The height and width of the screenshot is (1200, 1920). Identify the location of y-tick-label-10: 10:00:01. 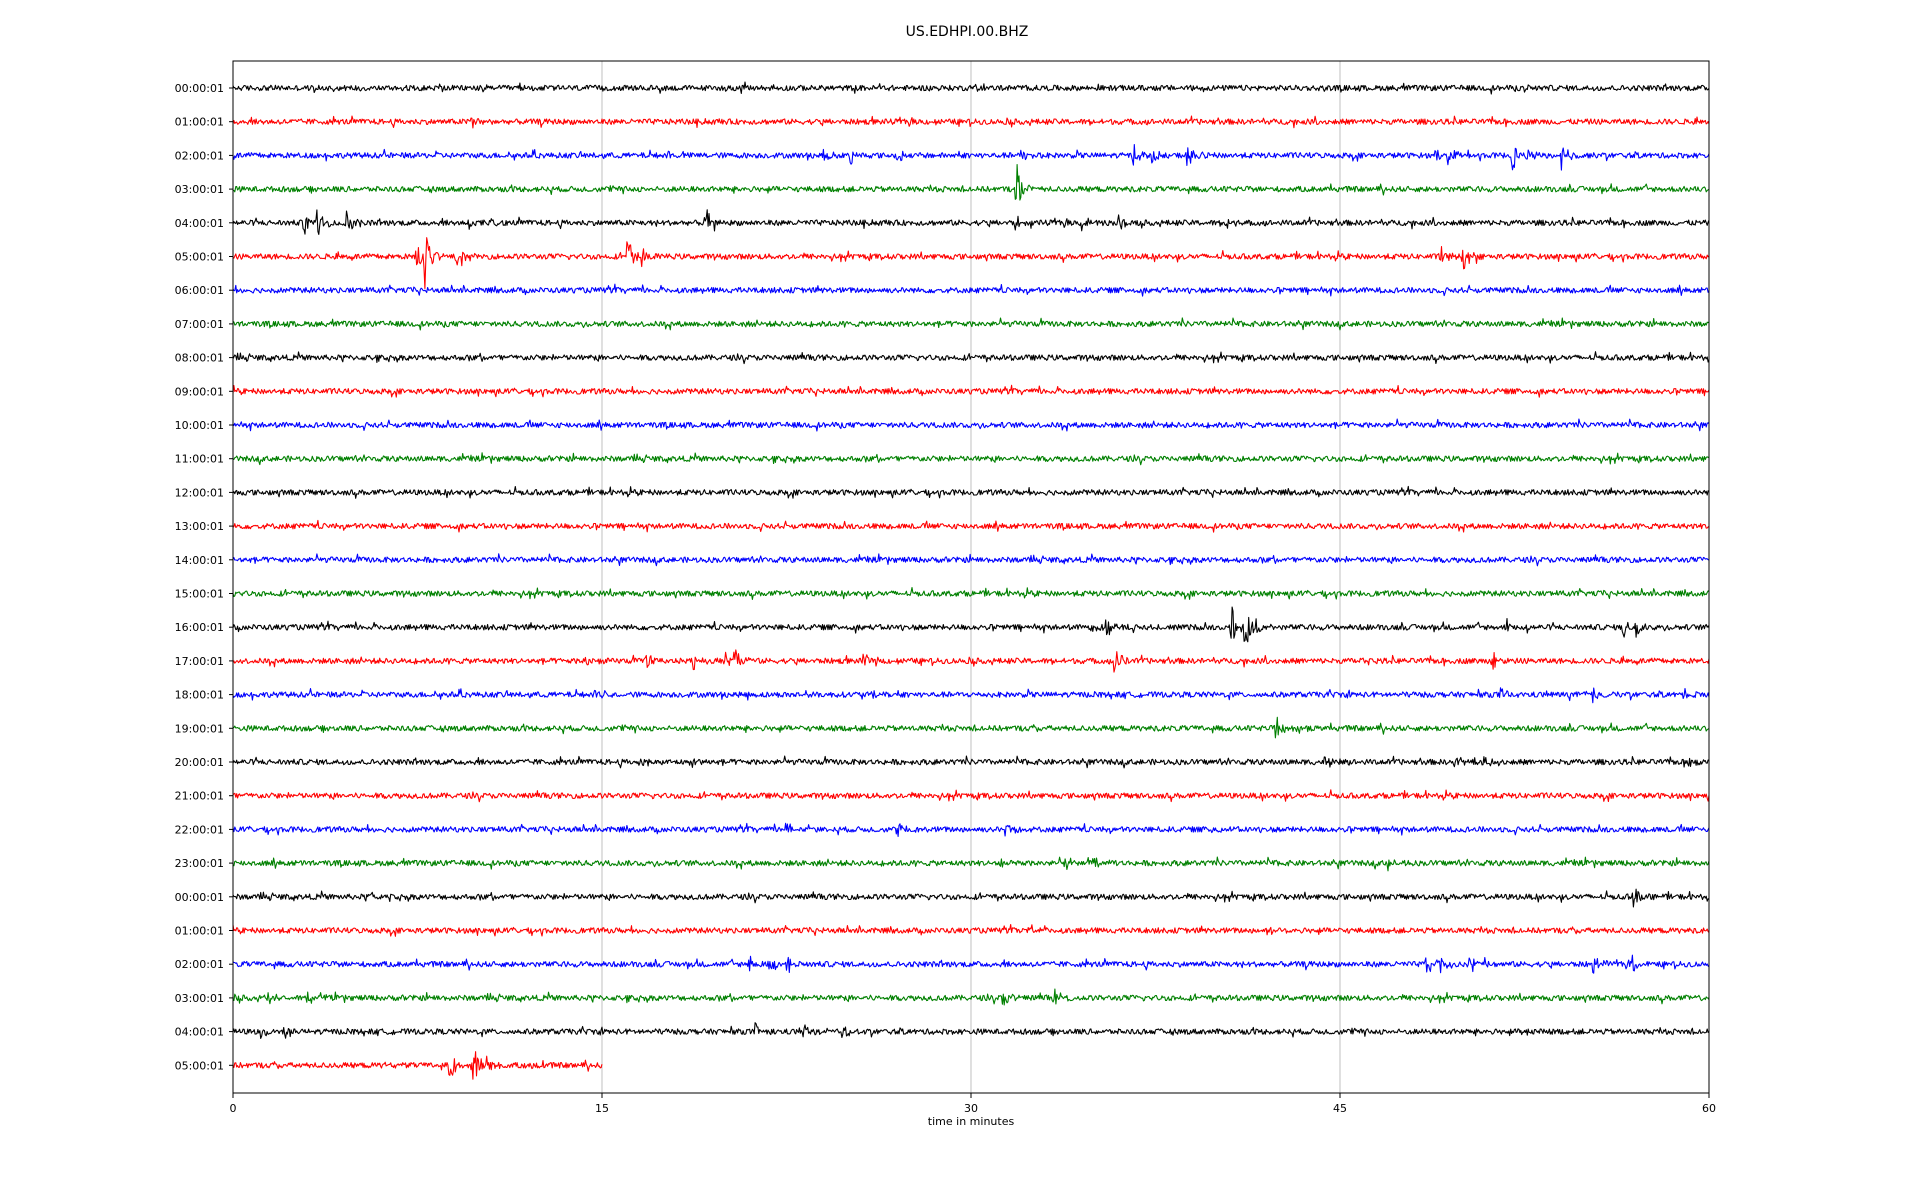
(199, 425).